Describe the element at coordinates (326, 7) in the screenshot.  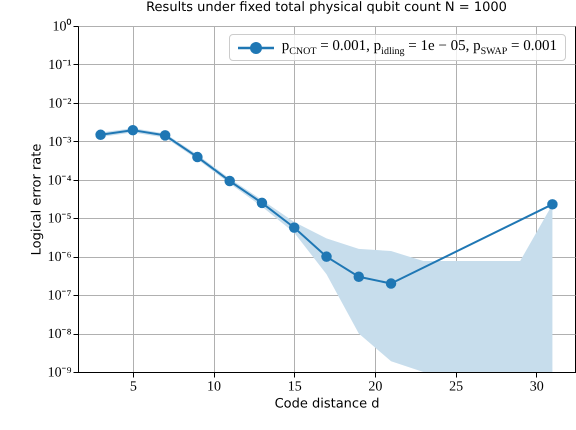
I see `chart-title: Results under fixed total physical qubit count N = 1000` at that location.